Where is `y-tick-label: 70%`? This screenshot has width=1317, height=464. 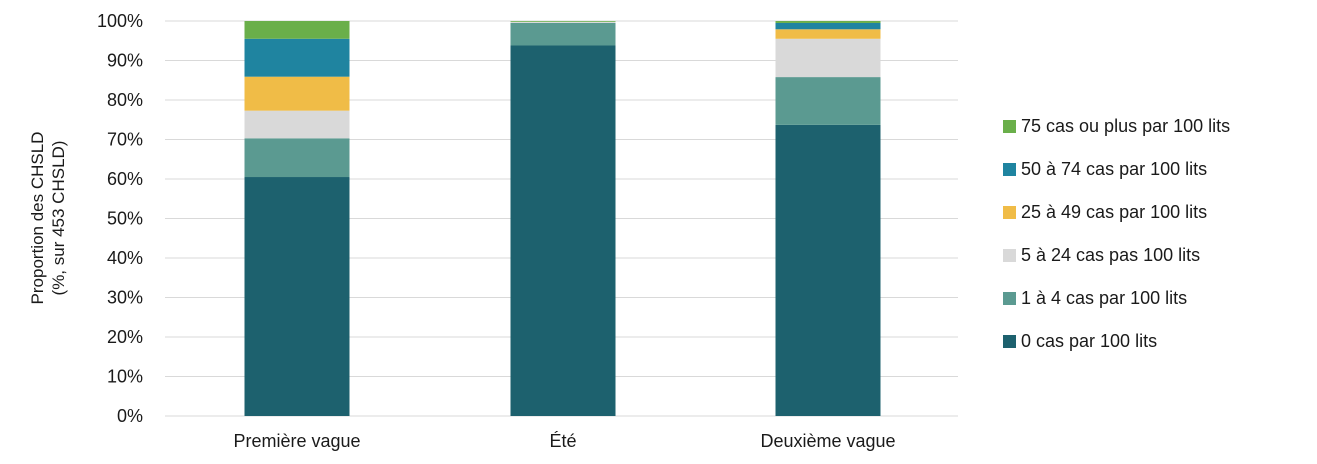 y-tick-label: 70% is located at coordinates (125, 140).